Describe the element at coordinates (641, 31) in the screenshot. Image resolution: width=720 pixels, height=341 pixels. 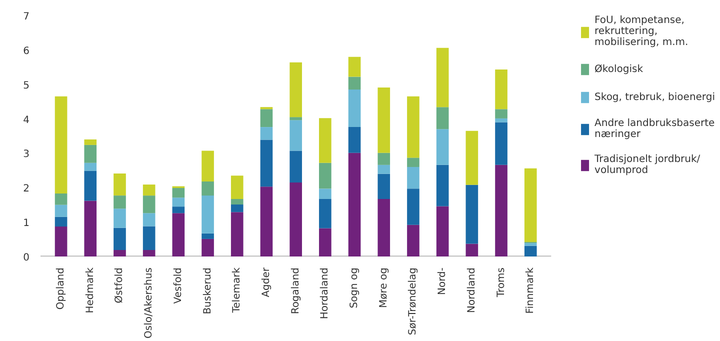
I see `legend-label: FoU, kompetanse, rekruttering, mobilisering, m.m.` at that location.